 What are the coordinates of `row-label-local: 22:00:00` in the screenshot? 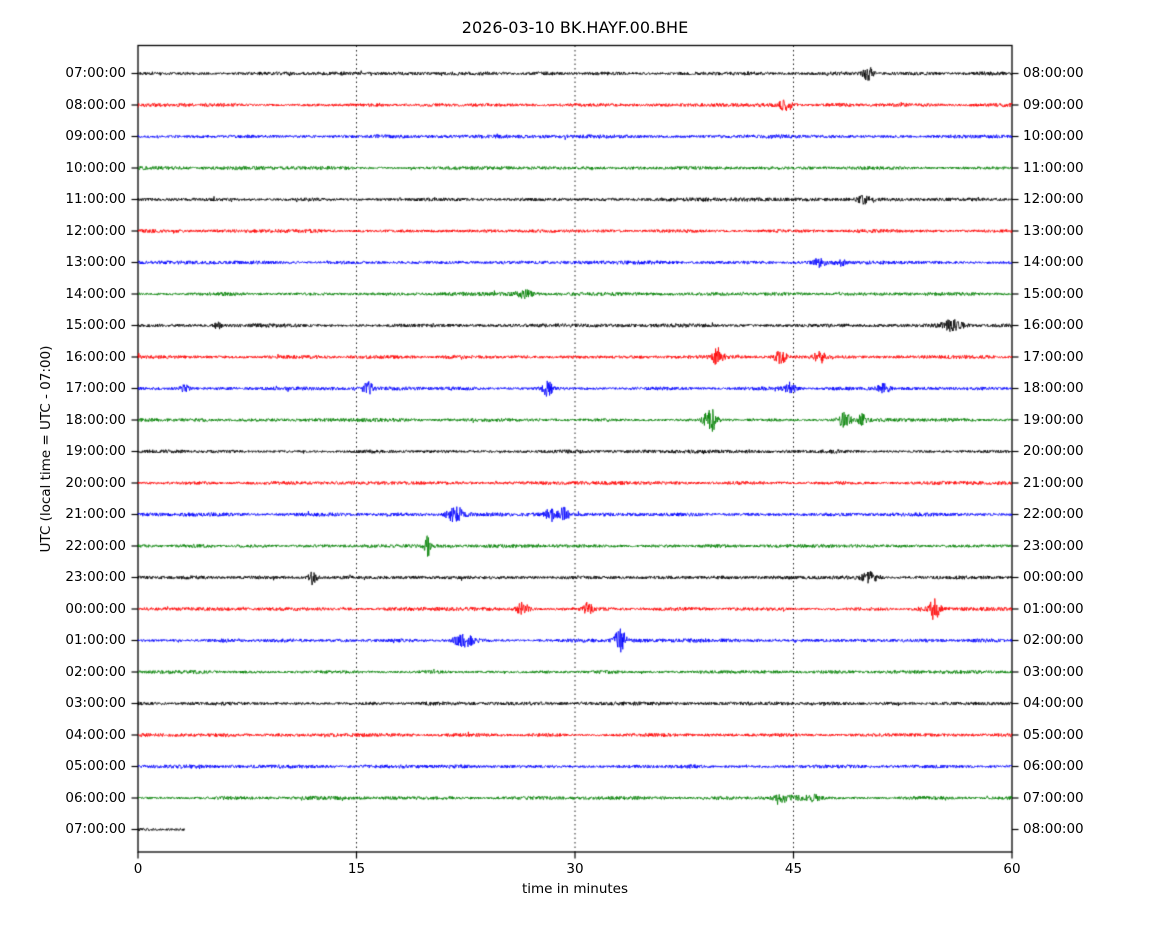 It's located at (1053, 514).